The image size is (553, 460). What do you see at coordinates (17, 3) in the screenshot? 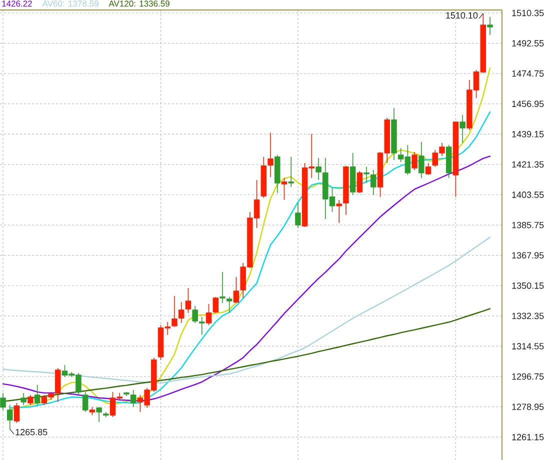
I see `text: 1426.22` at bounding box center [17, 3].